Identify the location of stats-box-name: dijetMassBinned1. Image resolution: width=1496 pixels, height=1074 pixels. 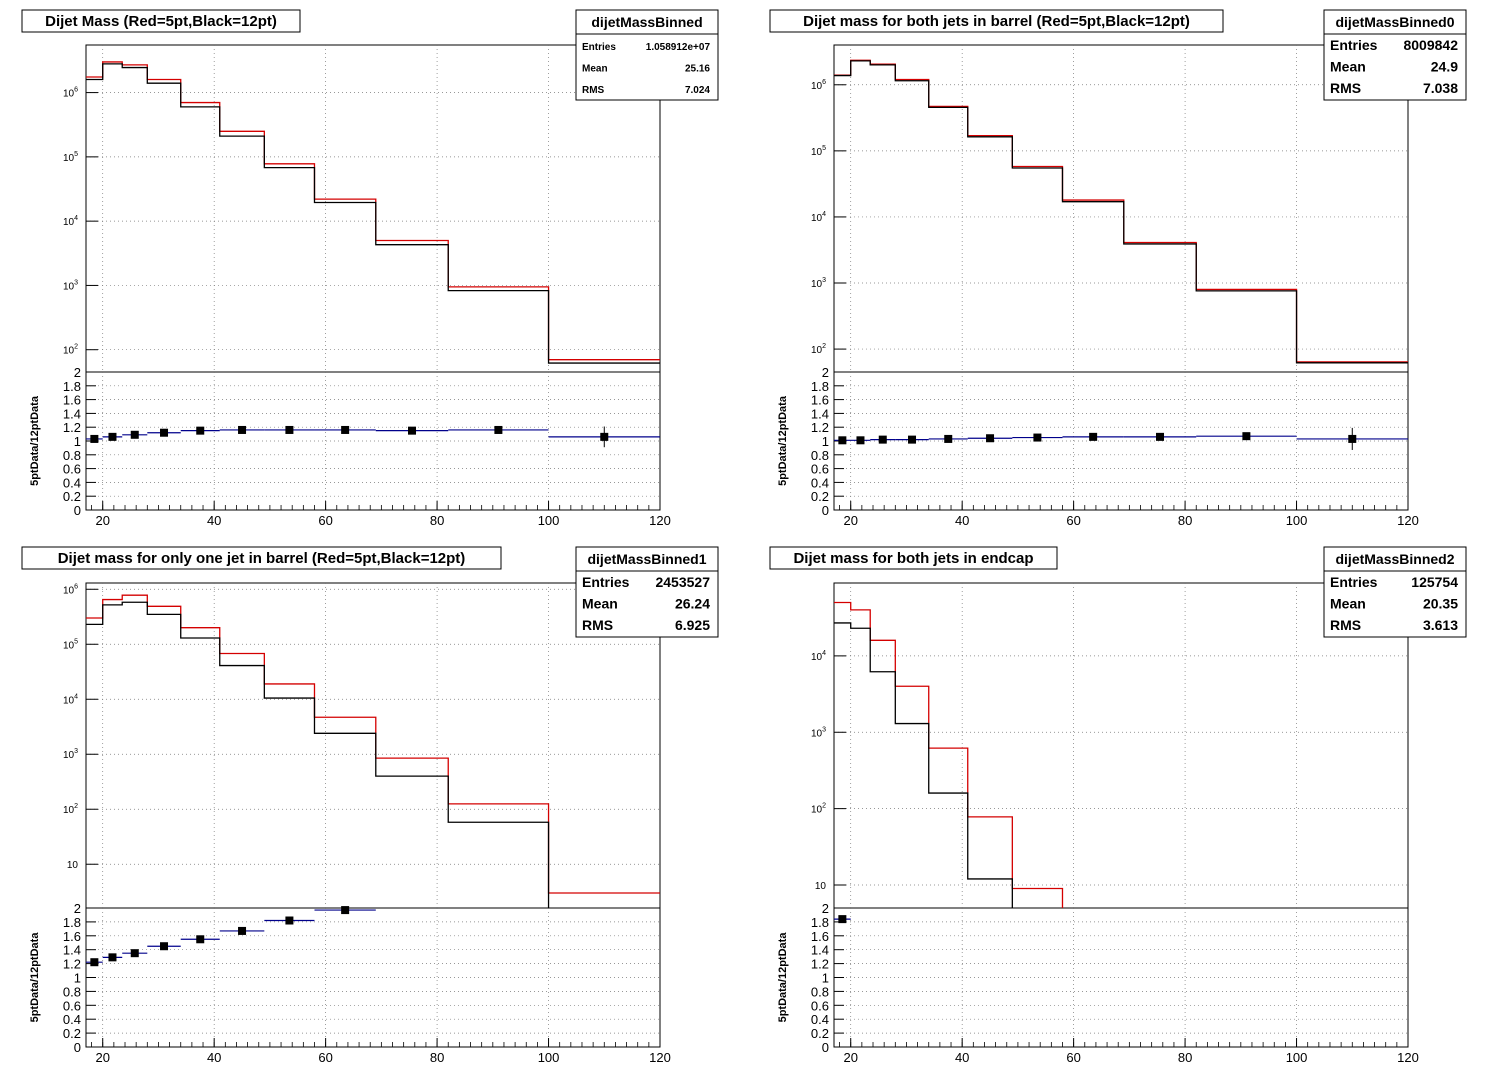
(646, 559).